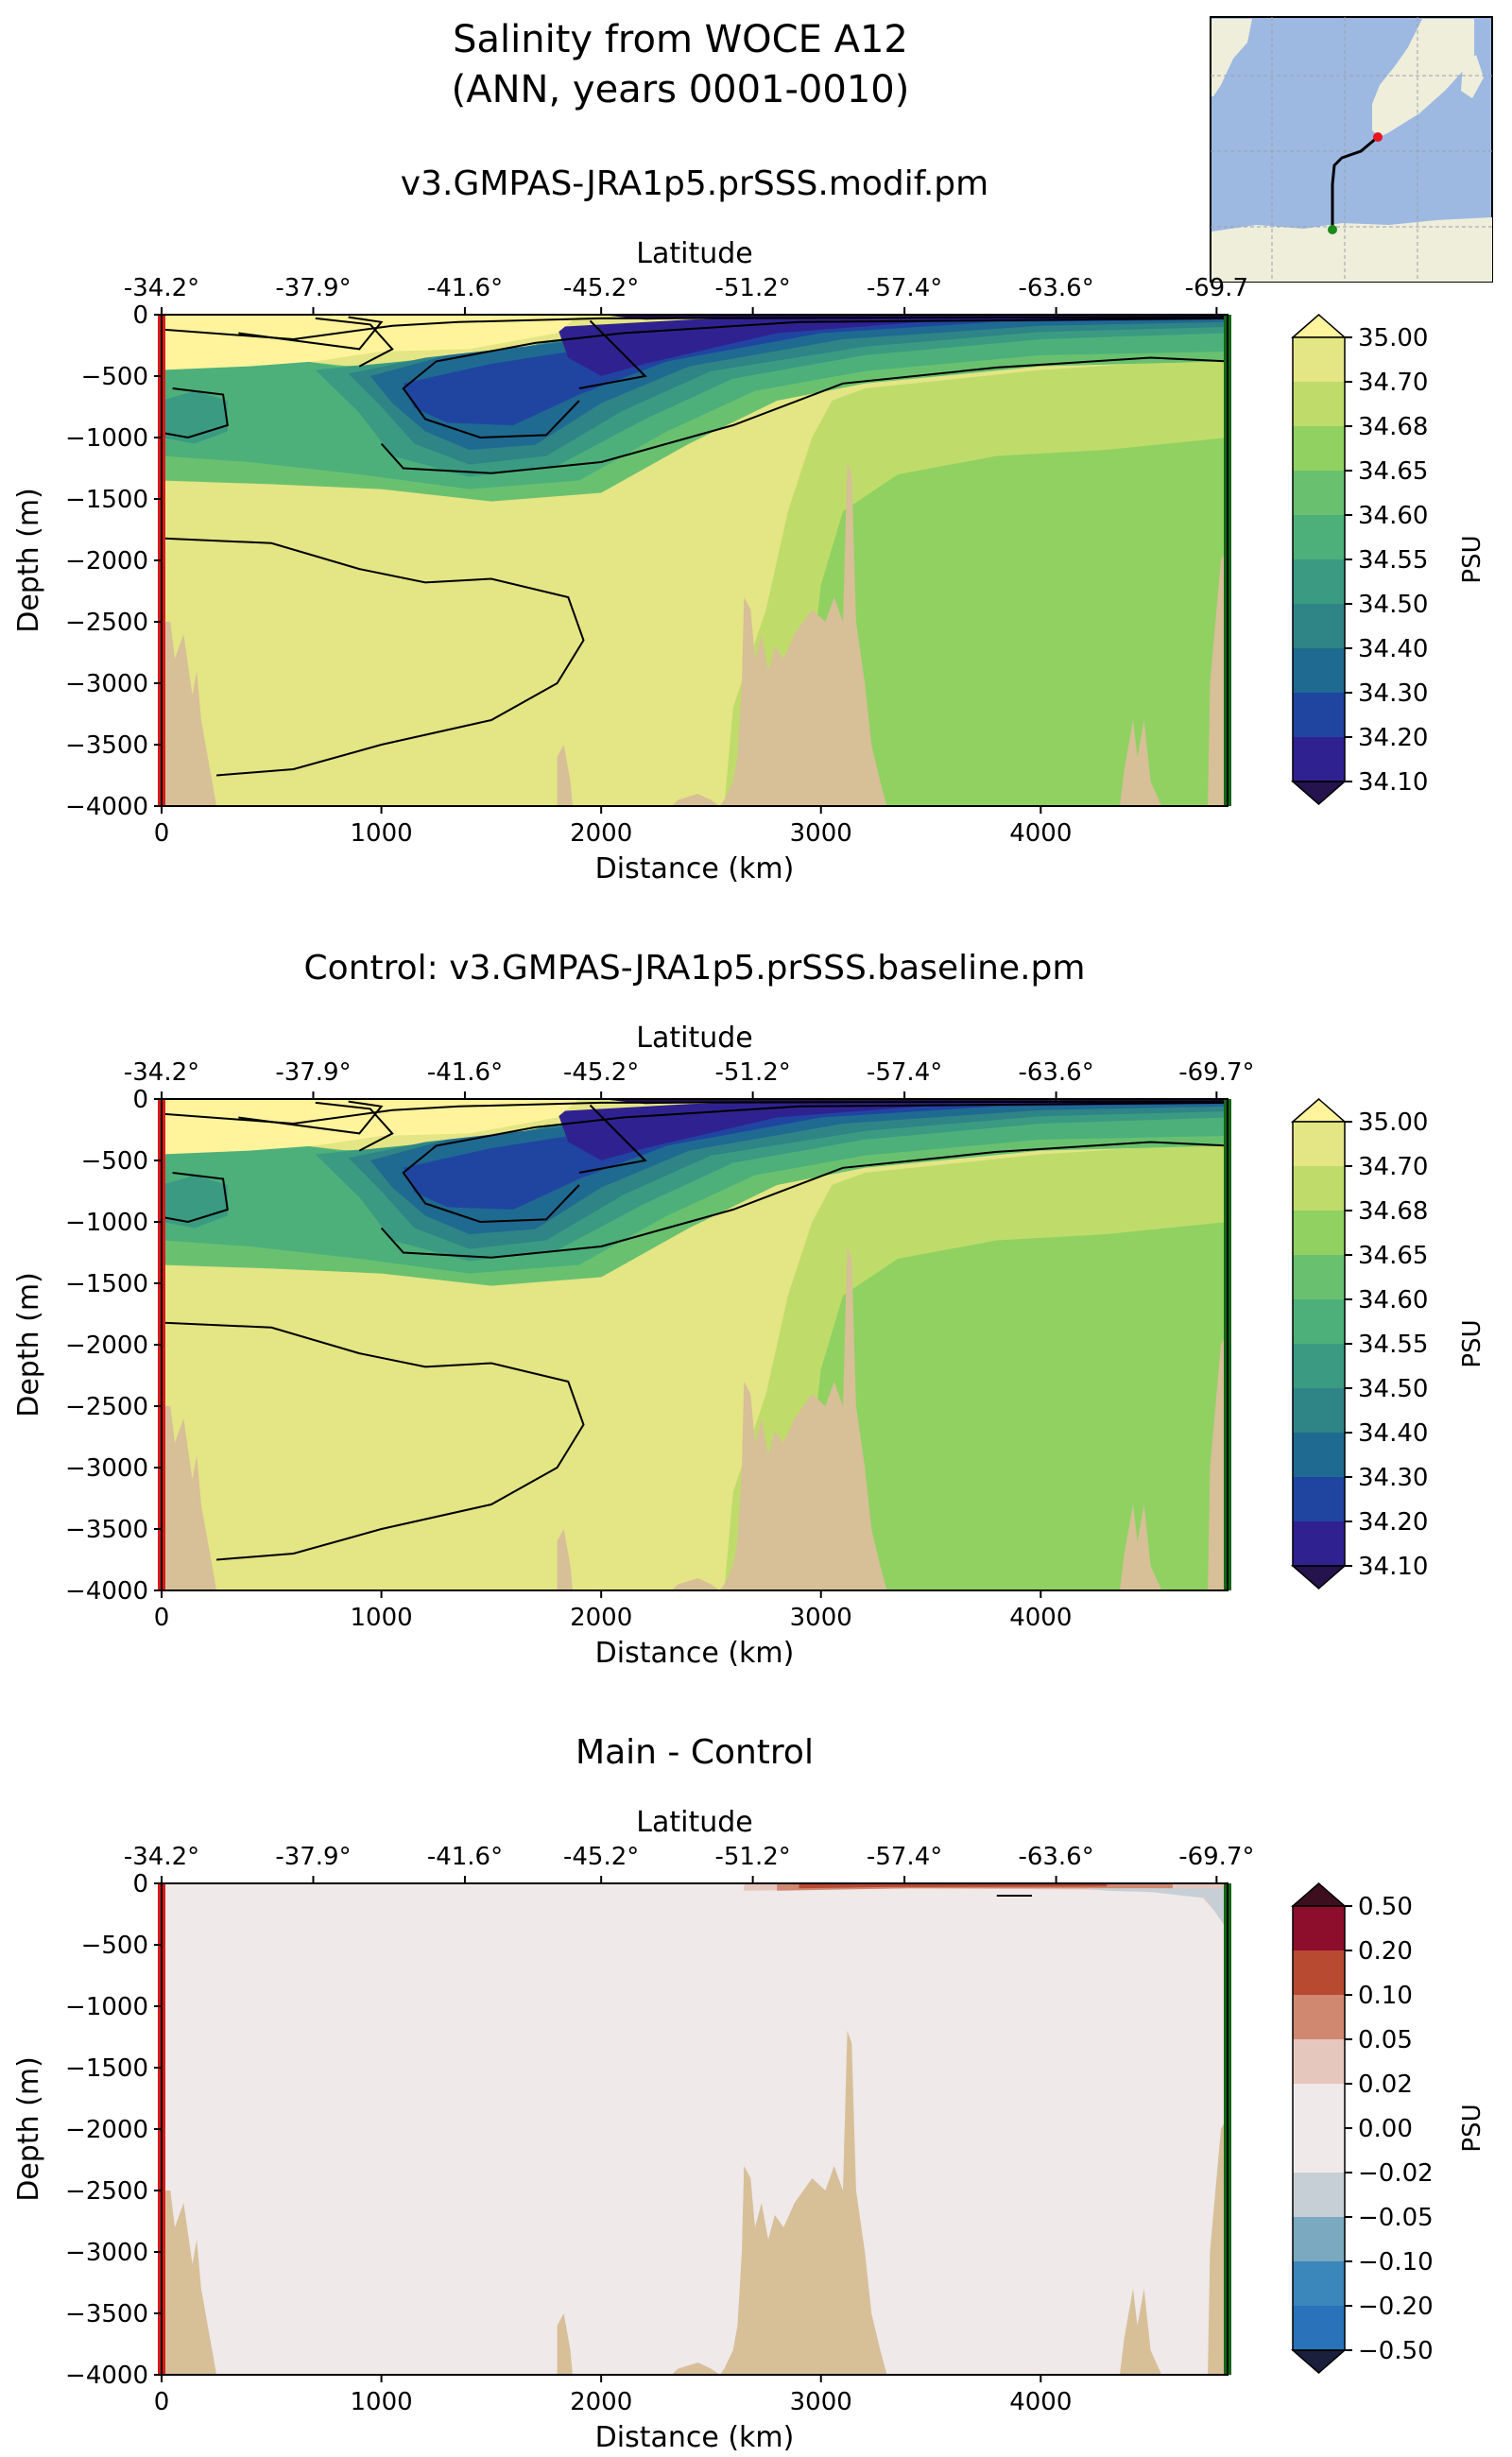 The width and height of the screenshot is (1512, 2457). Describe the element at coordinates (1393, 471) in the screenshot. I see `colorbar-tick-label: 34.65` at that location.